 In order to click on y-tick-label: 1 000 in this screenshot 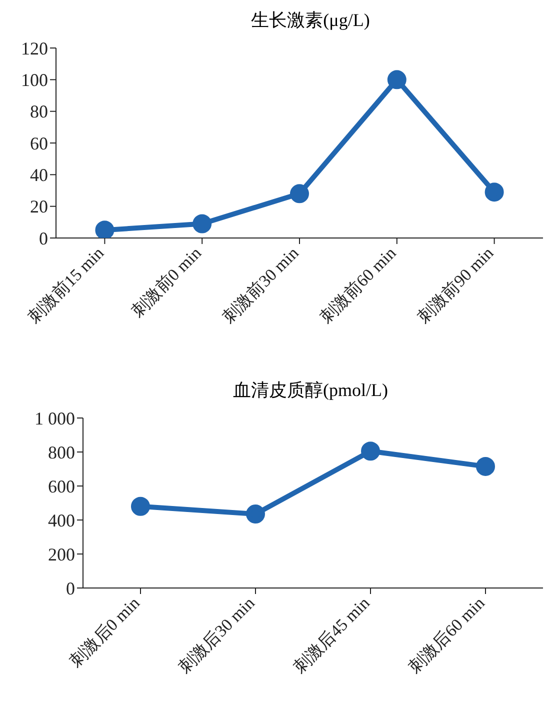, I will do `click(54, 418)`.